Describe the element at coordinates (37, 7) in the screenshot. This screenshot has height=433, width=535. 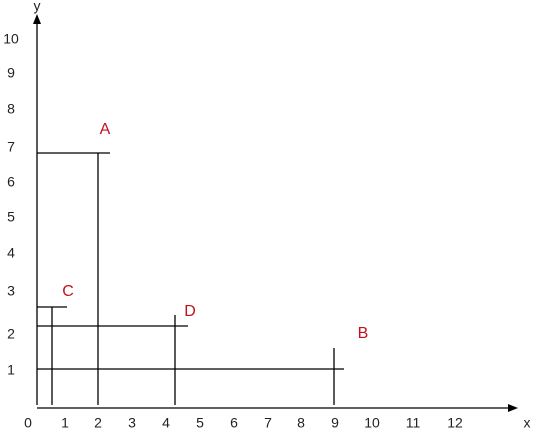
I see `y-axis-label: y` at that location.